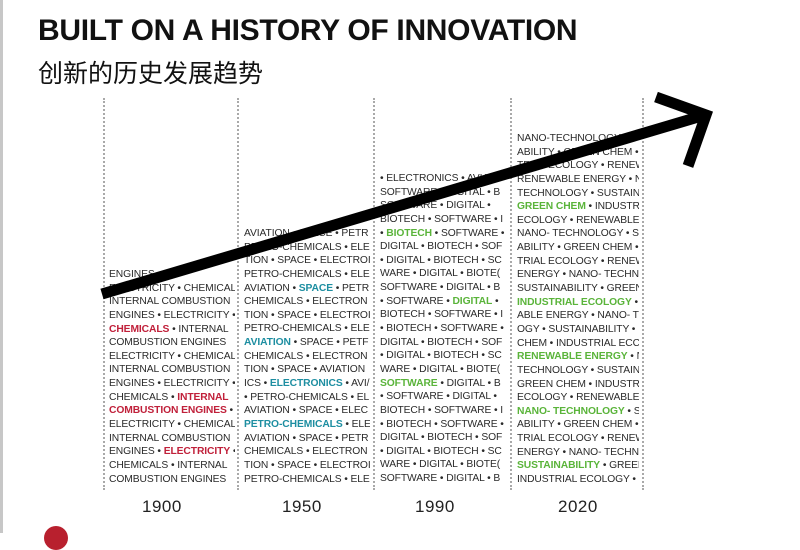 The height and width of the screenshot is (550, 800). I want to click on highlighted-term: ELECTRICITY, so click(197, 452).